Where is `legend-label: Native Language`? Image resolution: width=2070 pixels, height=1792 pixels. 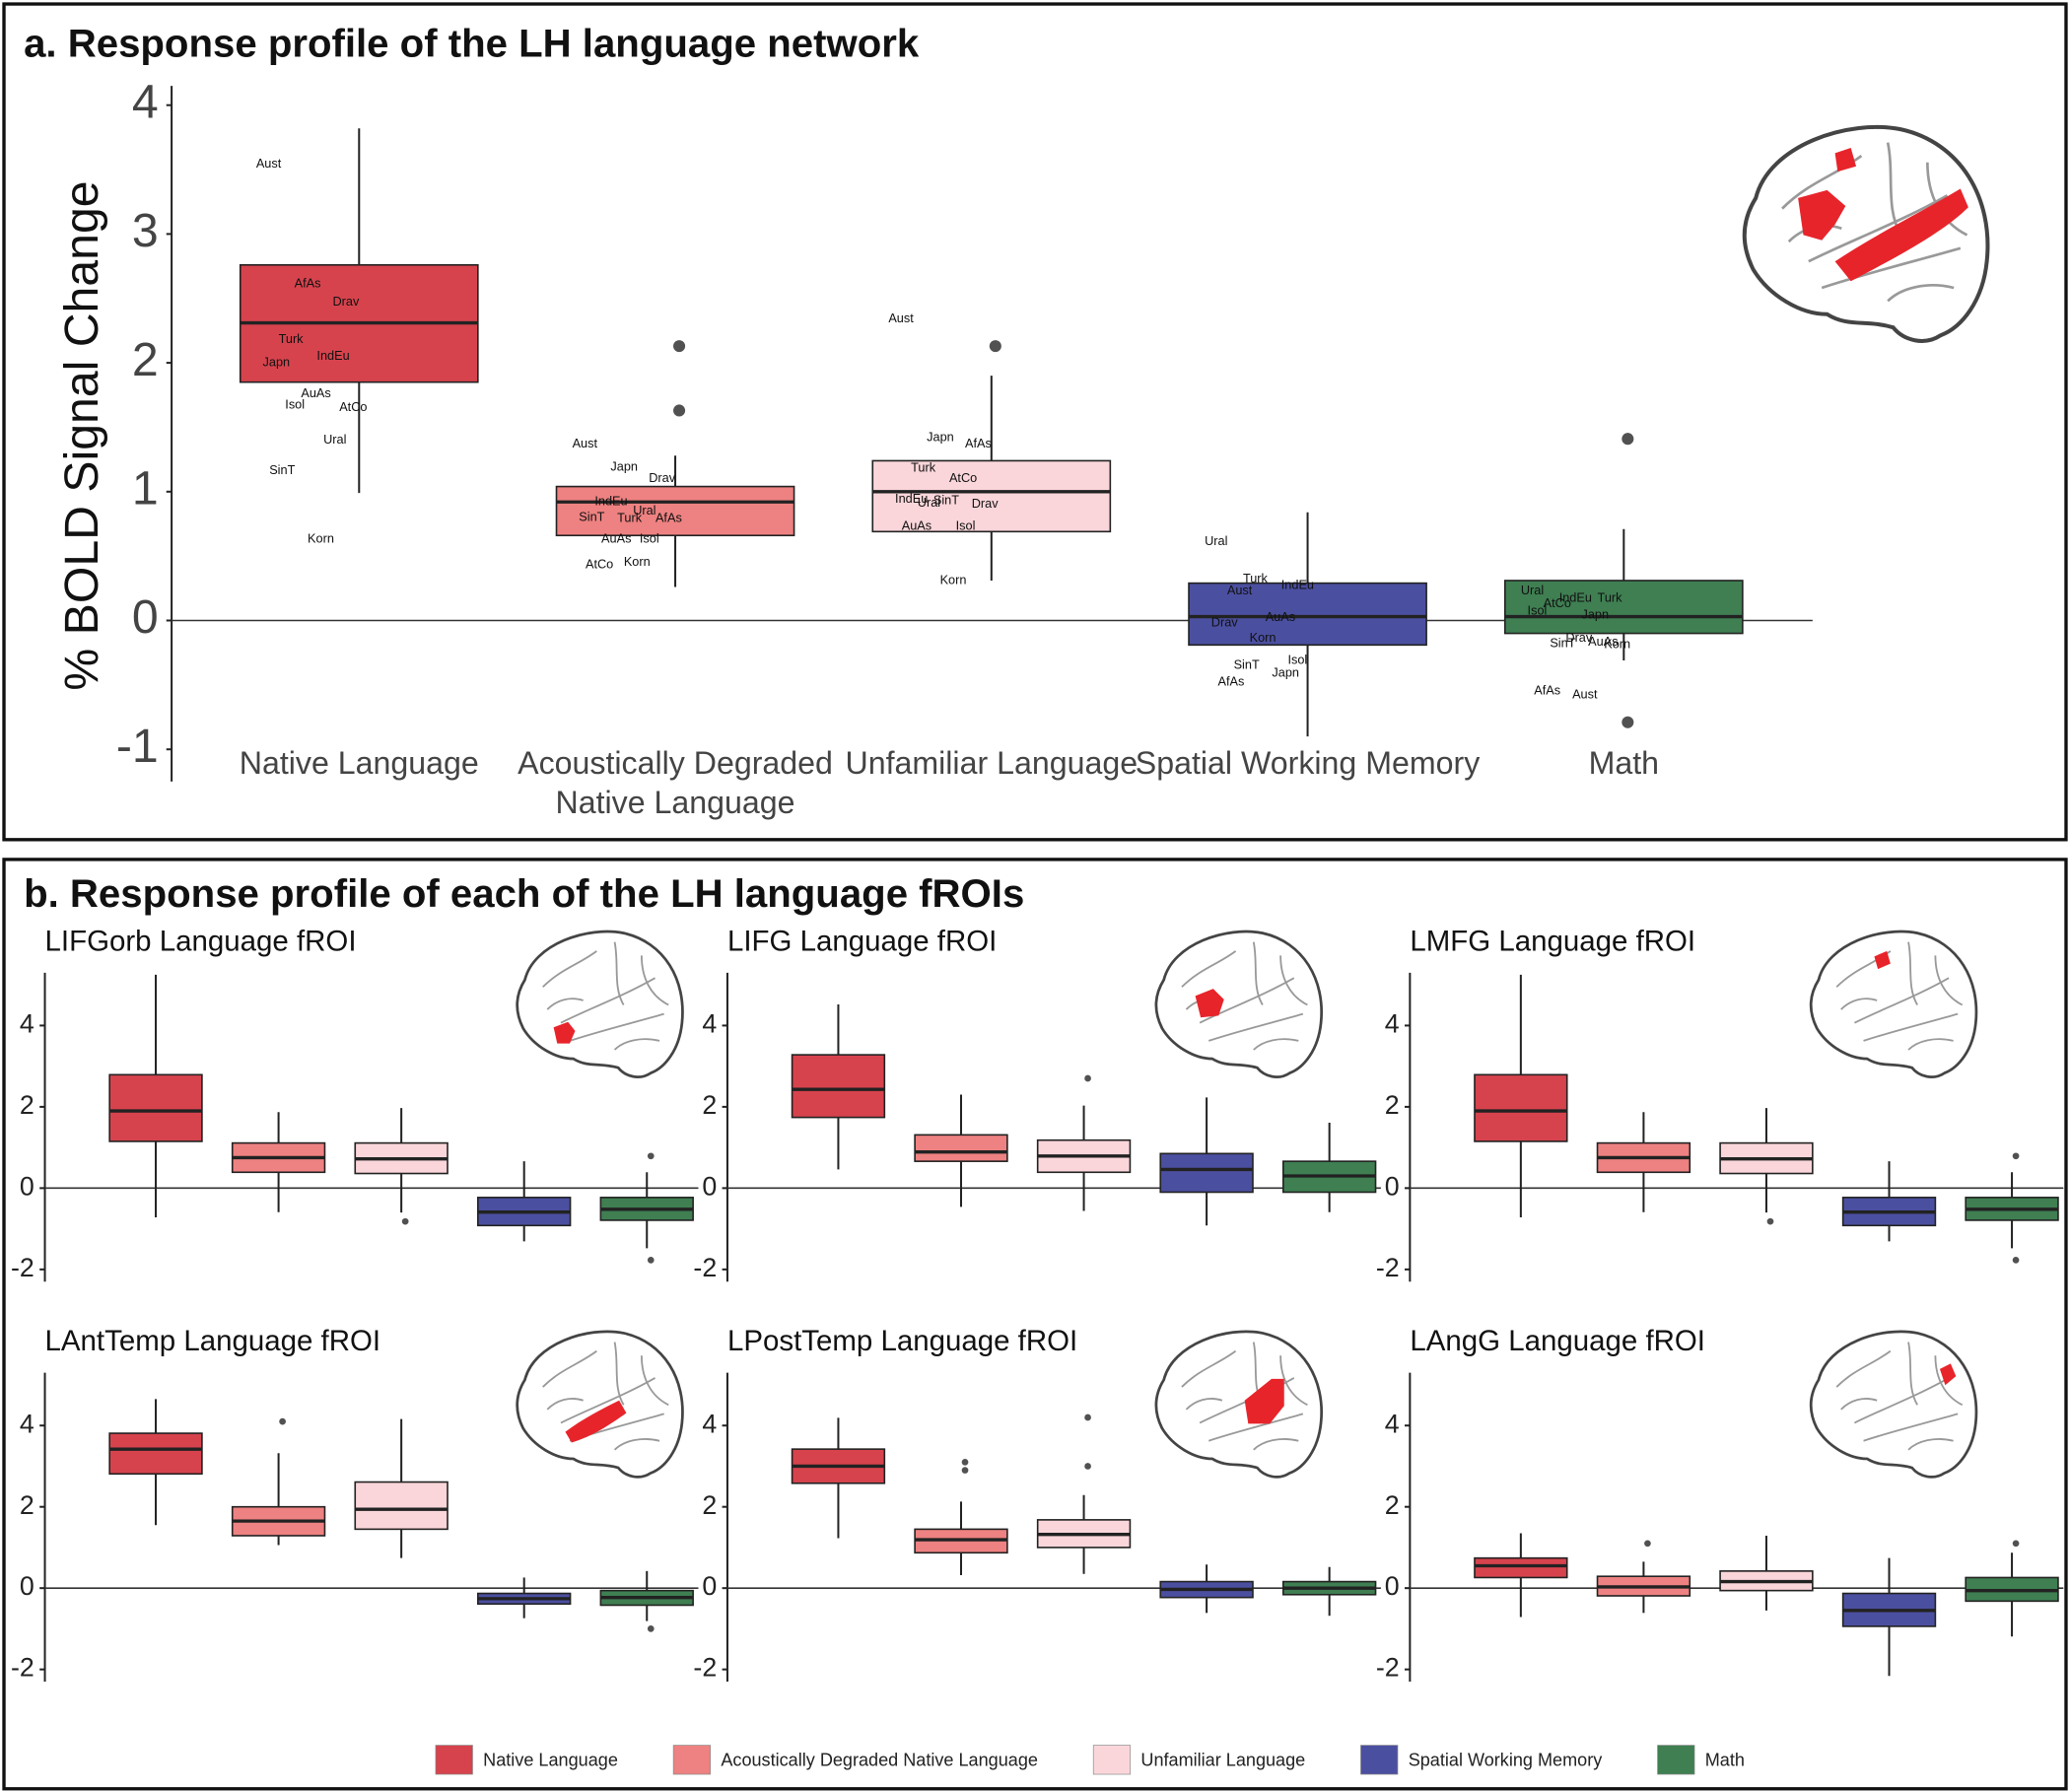
legend-label: Native Language is located at coordinates (551, 1759).